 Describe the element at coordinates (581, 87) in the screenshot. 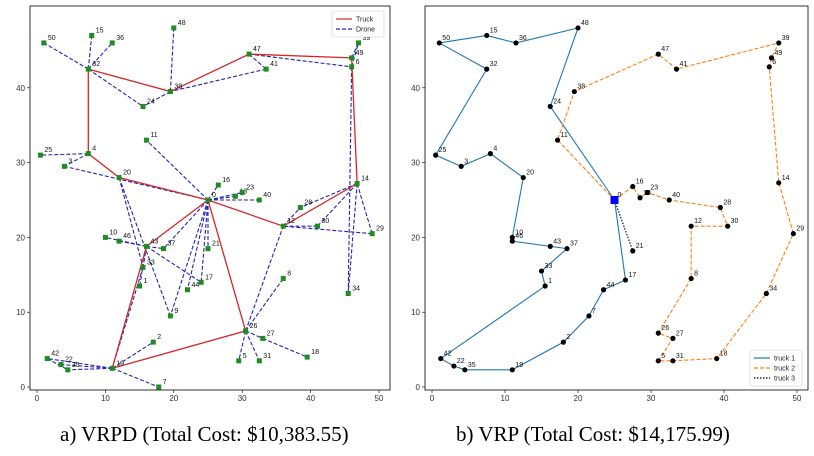

I see `node-label: 38` at that location.